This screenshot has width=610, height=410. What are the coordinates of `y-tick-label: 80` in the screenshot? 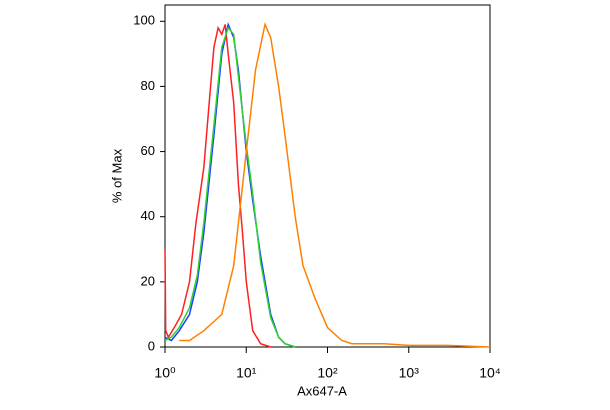 It's located at (148, 85).